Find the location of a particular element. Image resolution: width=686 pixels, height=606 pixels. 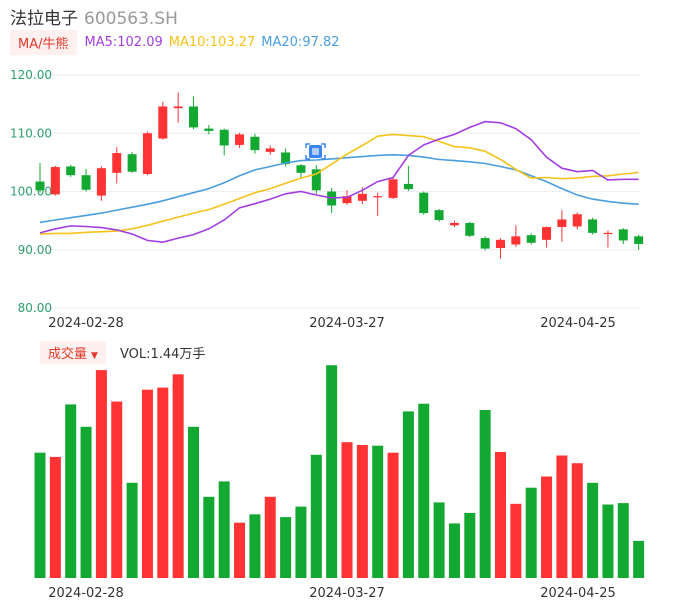

y-tick-label: 90.00 is located at coordinates (35, 250).